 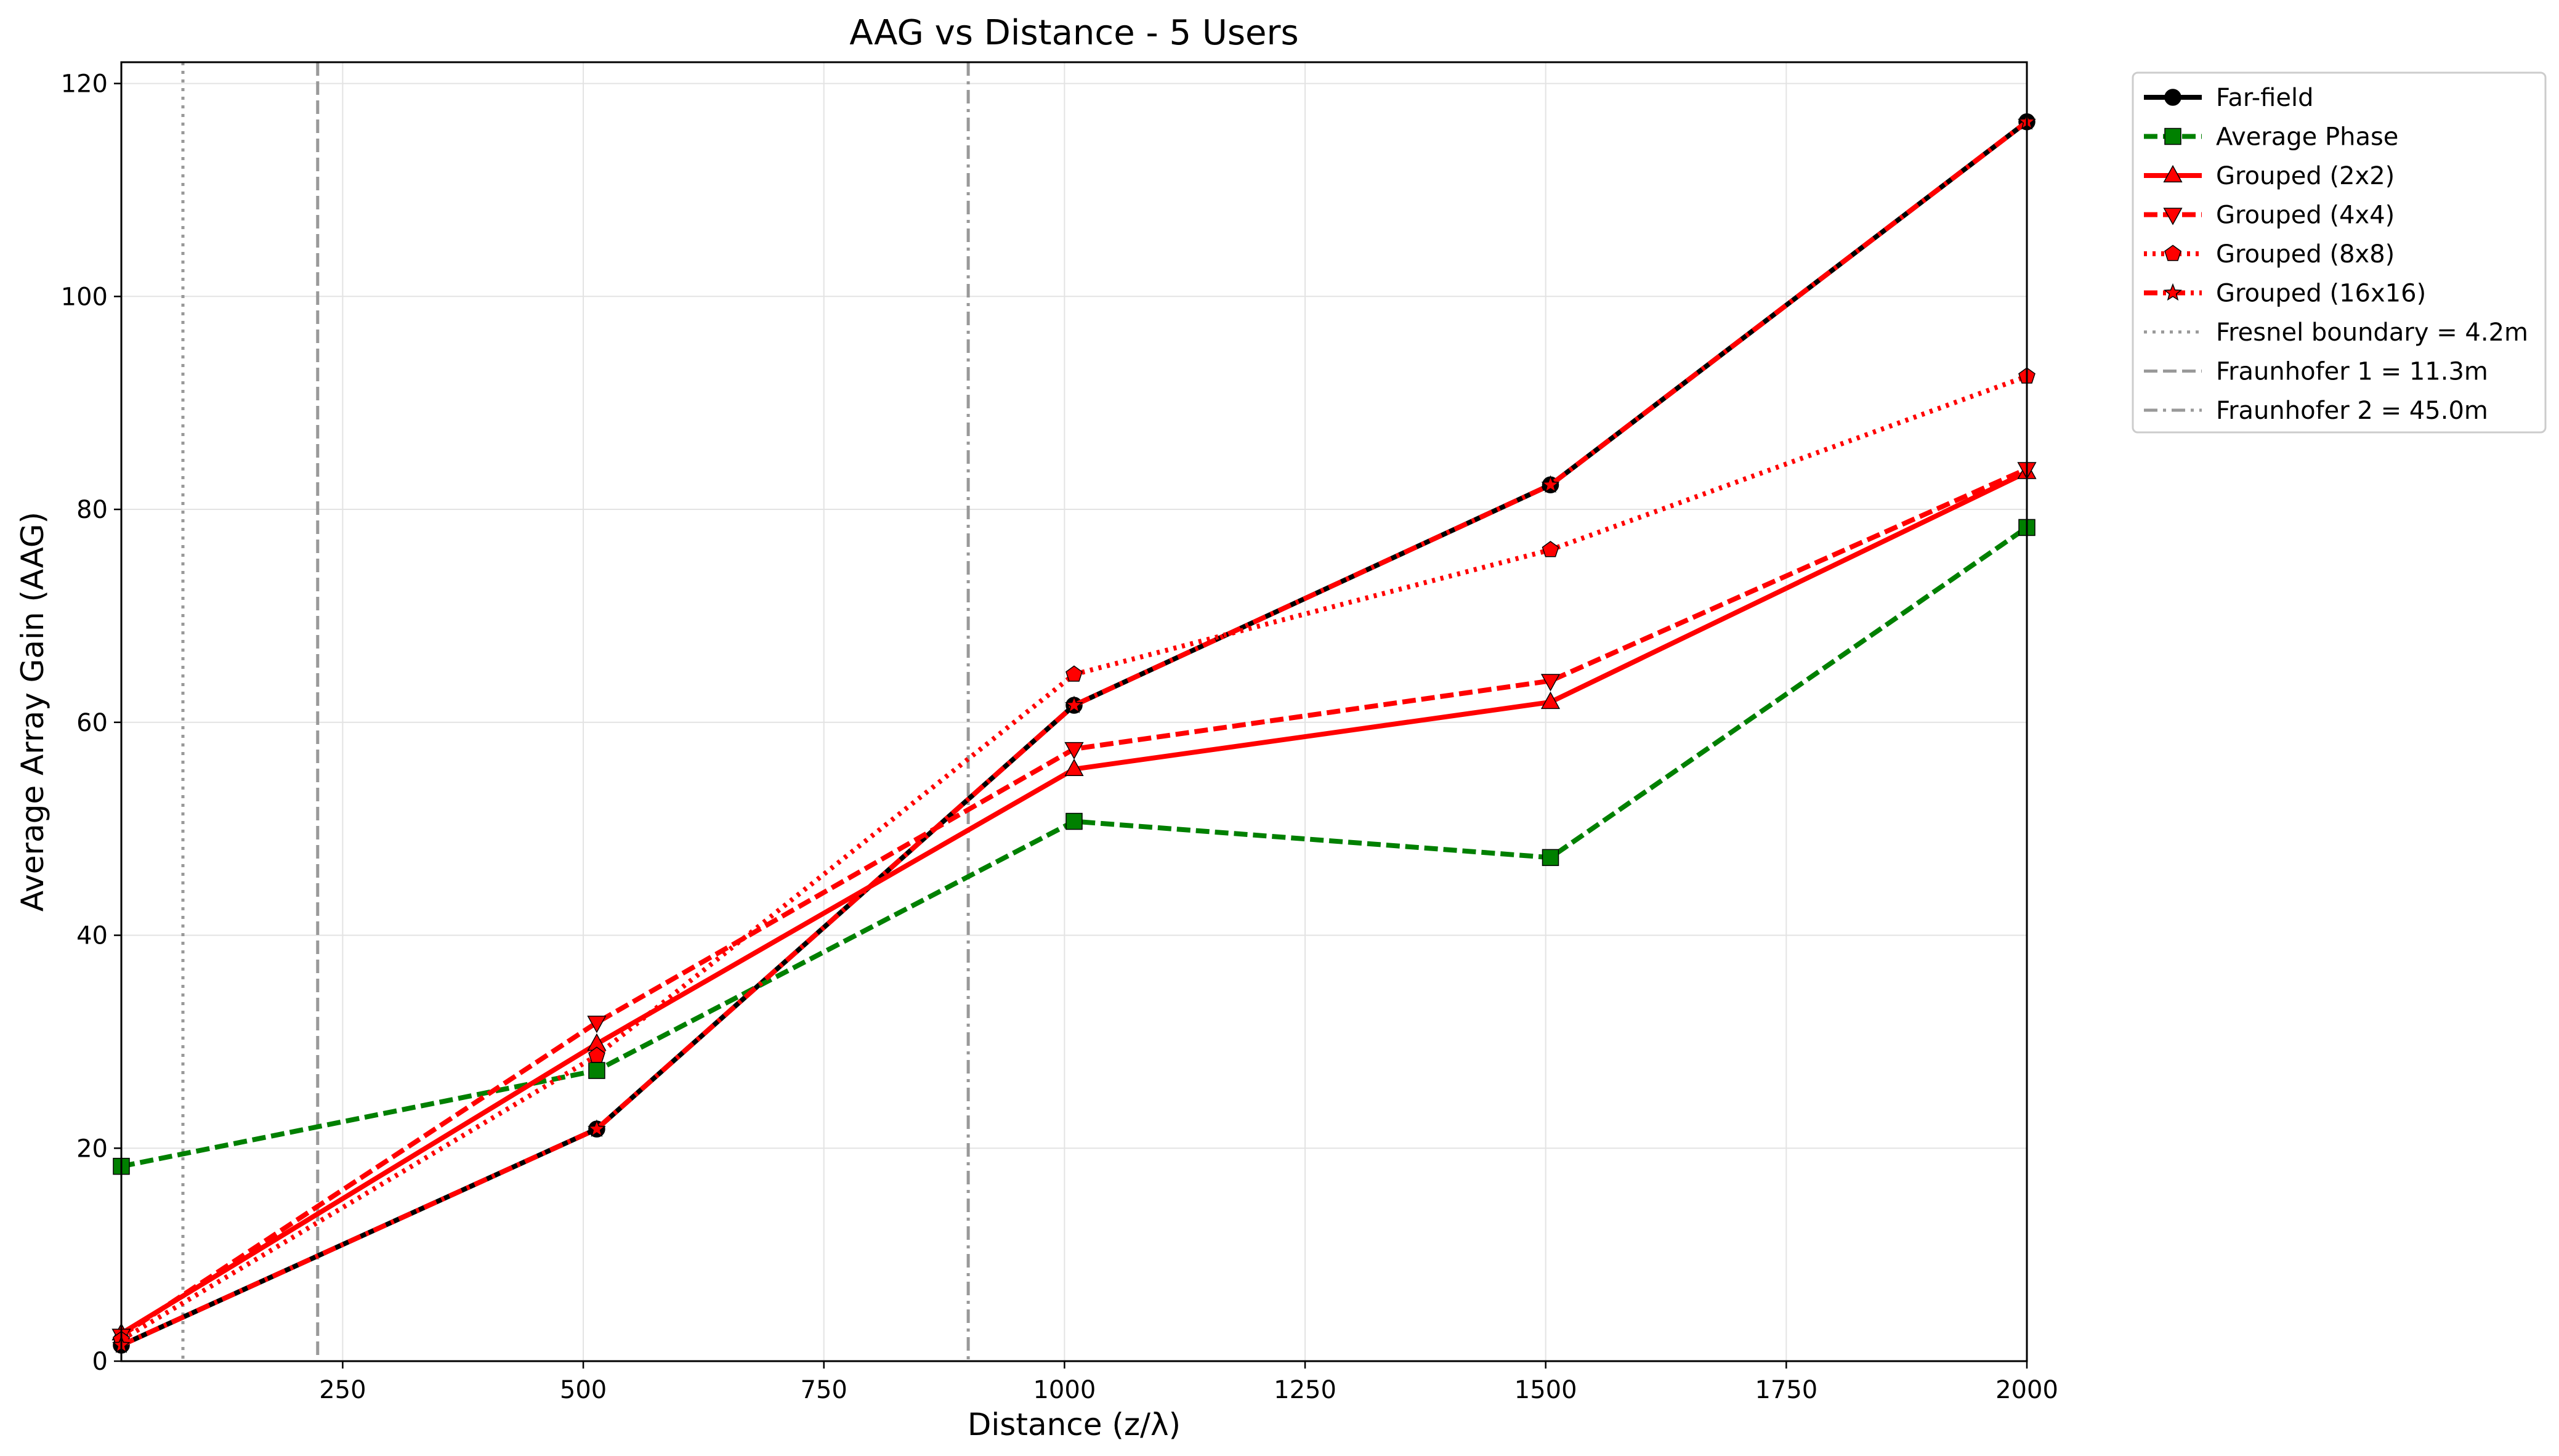 I want to click on legend-item: Average Phase, so click(x=2271, y=137).